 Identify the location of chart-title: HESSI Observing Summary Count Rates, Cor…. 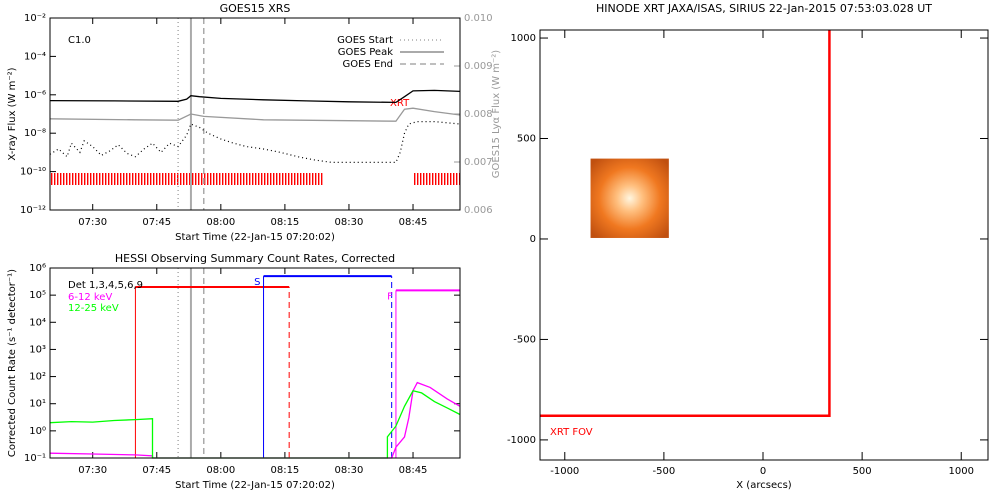
(255, 258).